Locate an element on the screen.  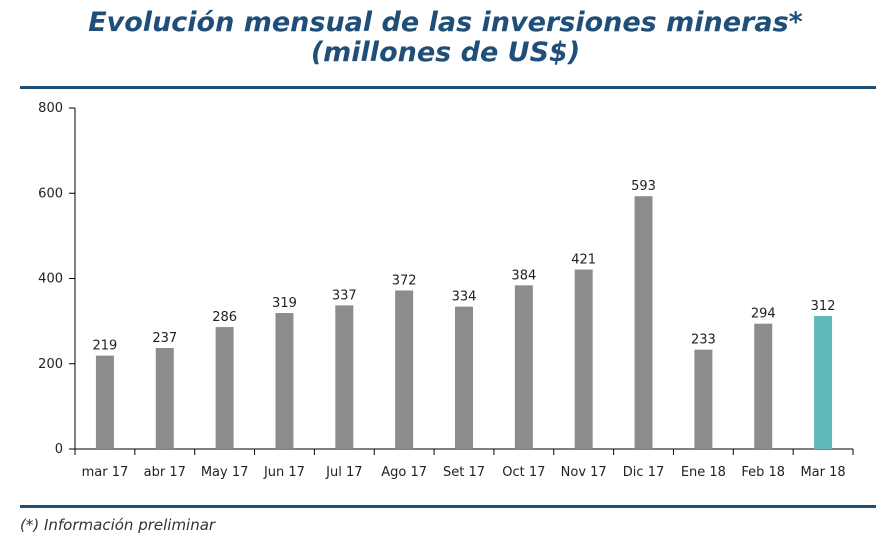
y-tick-label: 400 is located at coordinates (50, 279).